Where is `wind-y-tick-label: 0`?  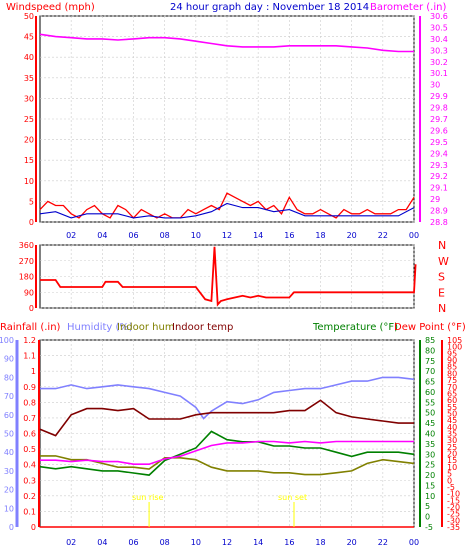 wind-y-tick-label: 0 is located at coordinates (31, 222).